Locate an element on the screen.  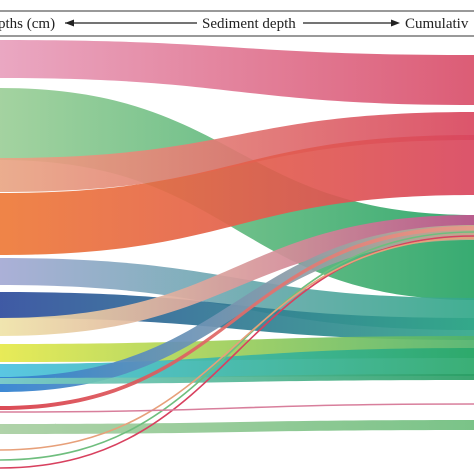
left-axis-label: pths (cm) is located at coordinates (27, 24).